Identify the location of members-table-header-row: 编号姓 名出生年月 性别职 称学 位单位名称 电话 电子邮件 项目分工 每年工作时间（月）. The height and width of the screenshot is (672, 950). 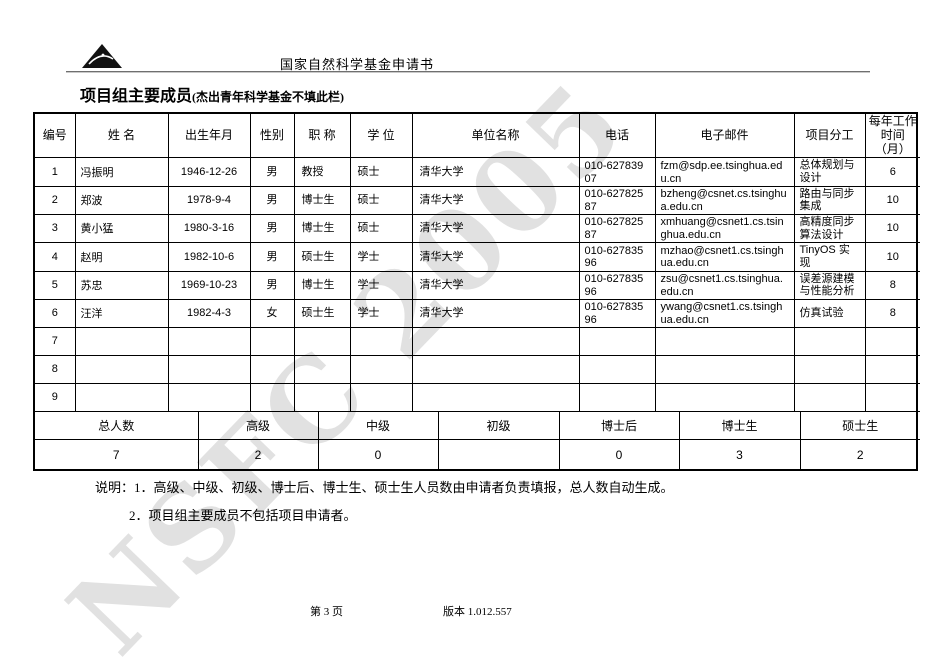
(477, 136).